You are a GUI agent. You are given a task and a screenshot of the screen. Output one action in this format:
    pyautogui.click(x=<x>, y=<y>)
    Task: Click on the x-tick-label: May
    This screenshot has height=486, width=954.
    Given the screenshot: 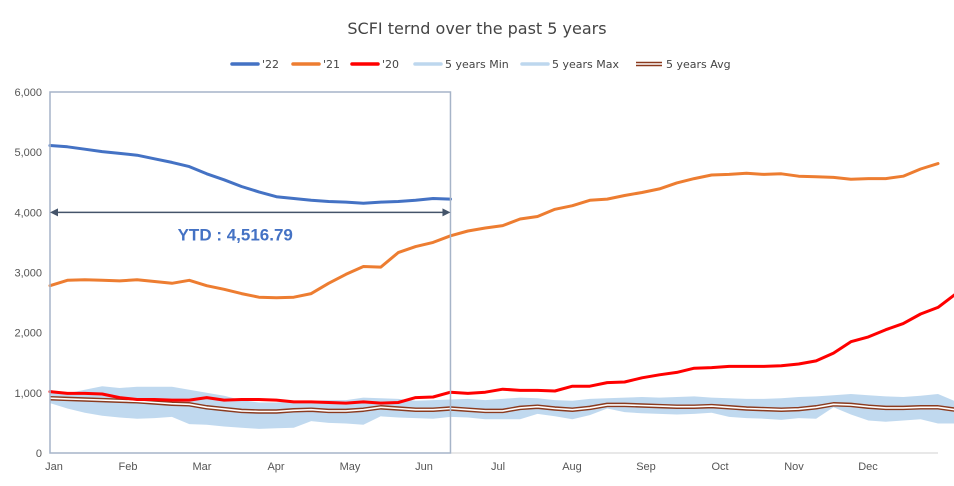 What is the action you would take?
    pyautogui.click(x=350, y=467)
    